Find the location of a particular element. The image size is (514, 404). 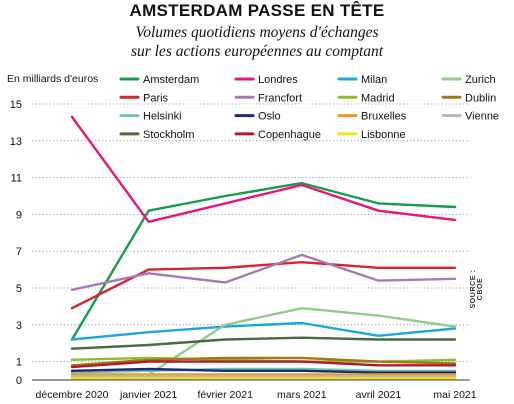

series-line-helsinki is located at coordinates (263, 370).